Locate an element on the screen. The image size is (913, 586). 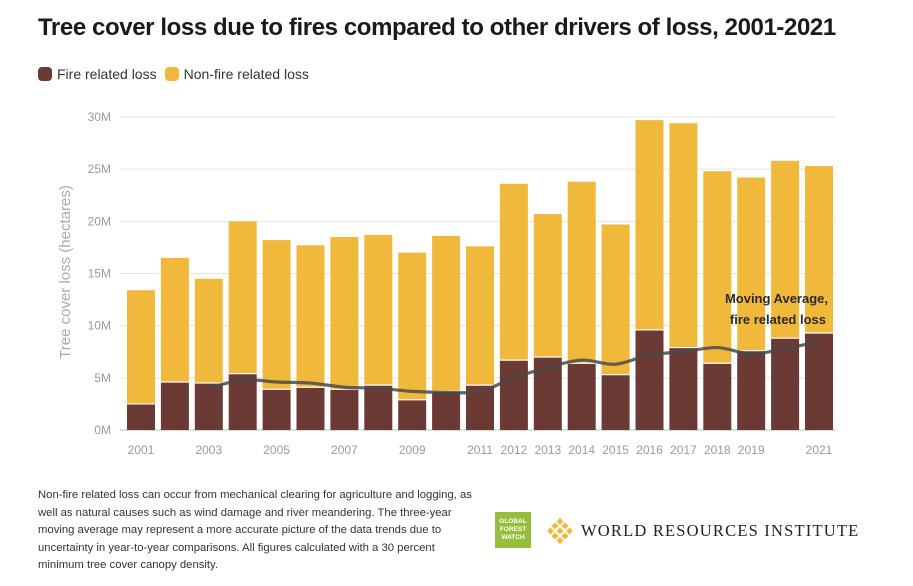
y-axis-ticks: 0M 5M 10M 15M 20M 25M 30M is located at coordinates (99, 273).